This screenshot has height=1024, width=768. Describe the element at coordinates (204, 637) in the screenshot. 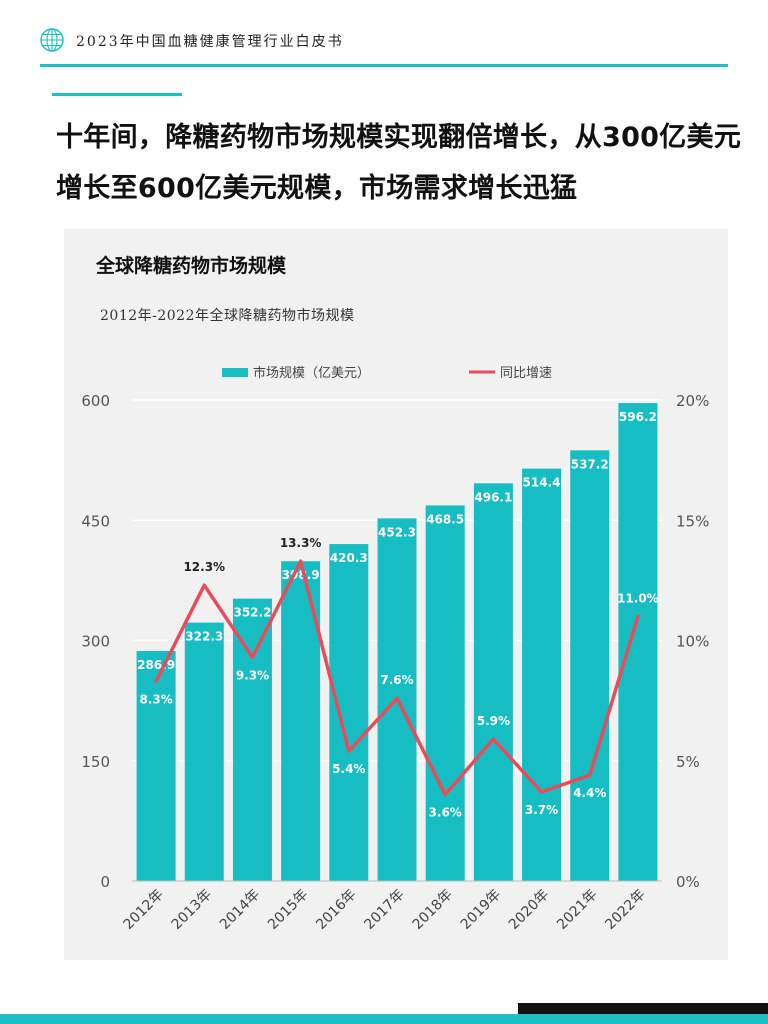

I see `bar-value-label: 322.3` at that location.